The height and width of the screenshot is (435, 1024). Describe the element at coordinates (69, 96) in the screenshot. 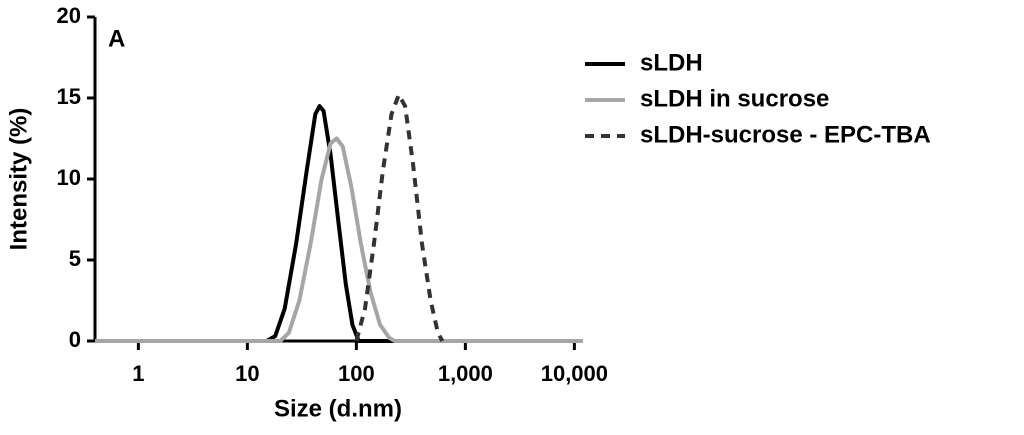

I see `y-tick-label: 15` at that location.